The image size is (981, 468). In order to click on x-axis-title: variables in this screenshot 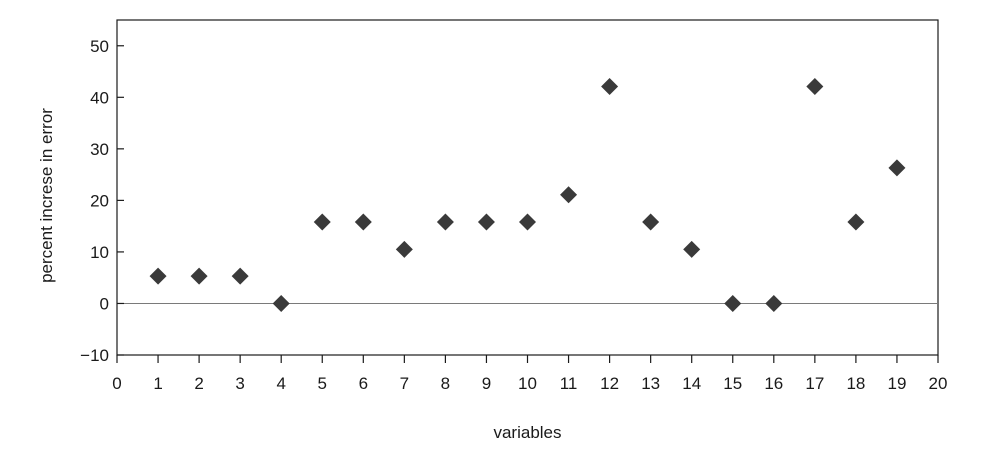, I will do `click(527, 432)`.